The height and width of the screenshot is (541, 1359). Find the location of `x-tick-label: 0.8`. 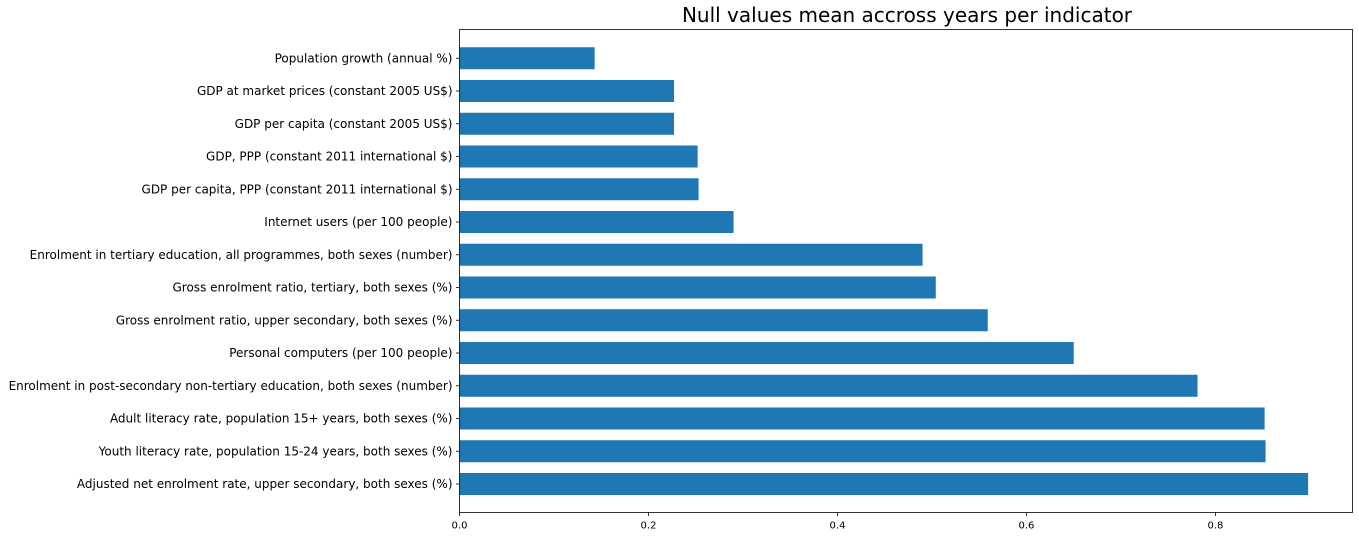

x-tick-label: 0.8 is located at coordinates (1216, 526).